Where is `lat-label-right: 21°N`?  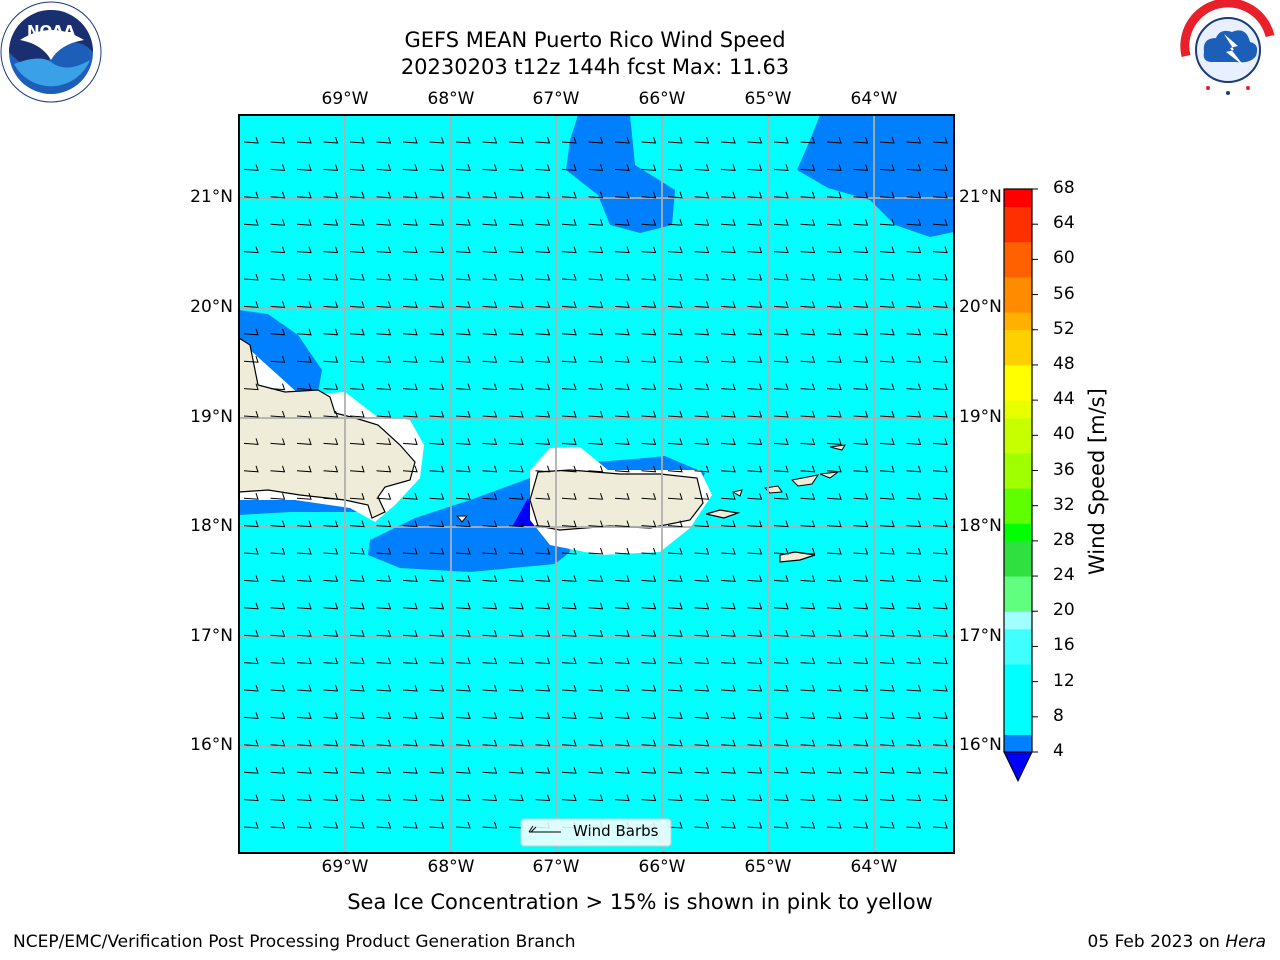 lat-label-right: 21°N is located at coordinates (980, 197).